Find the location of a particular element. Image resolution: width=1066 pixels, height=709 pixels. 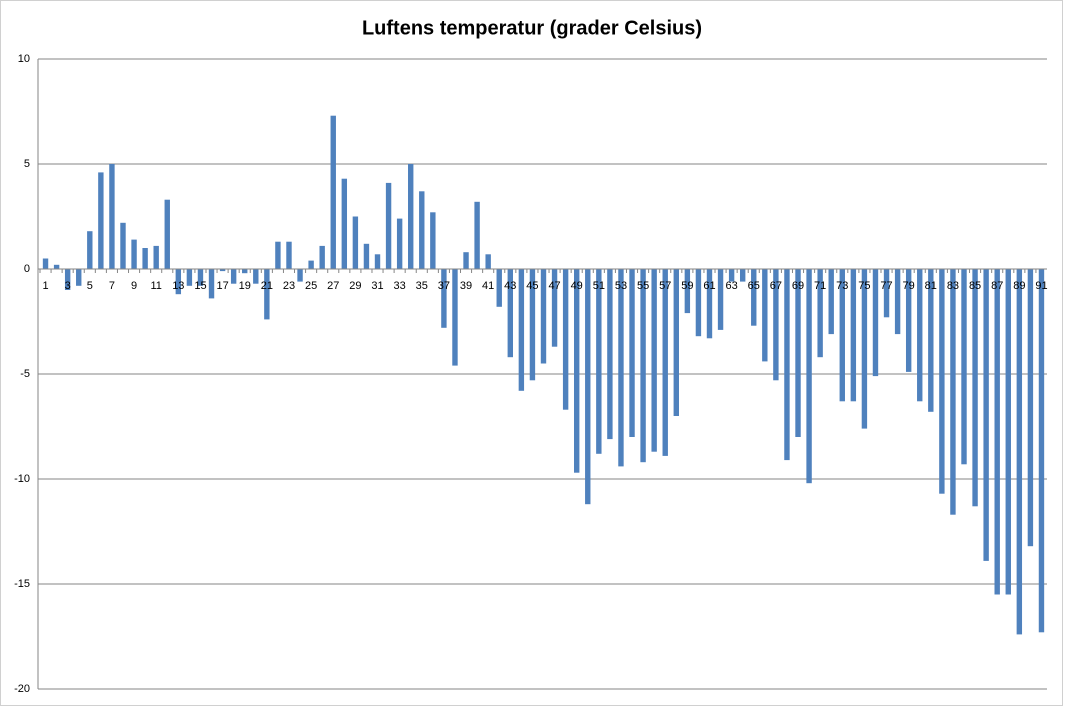

x-tick-label: 47 is located at coordinates (554, 286).